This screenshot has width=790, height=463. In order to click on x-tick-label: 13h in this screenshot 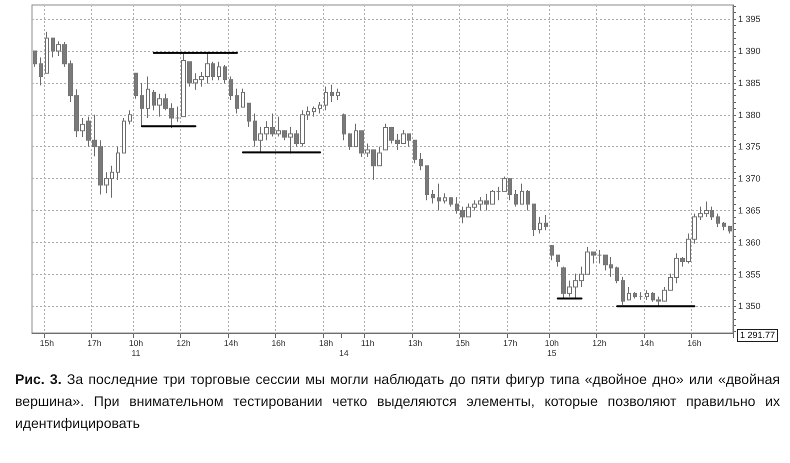, I will do `click(415, 343)`.